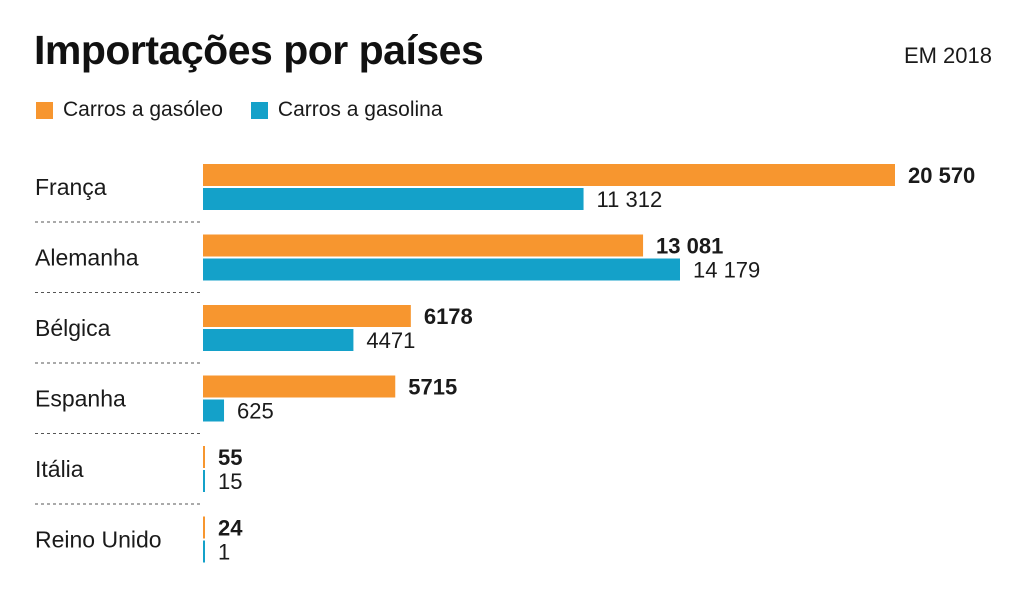 The height and width of the screenshot is (602, 1024). Describe the element at coordinates (71, 187) in the screenshot. I see `category-label: França` at that location.